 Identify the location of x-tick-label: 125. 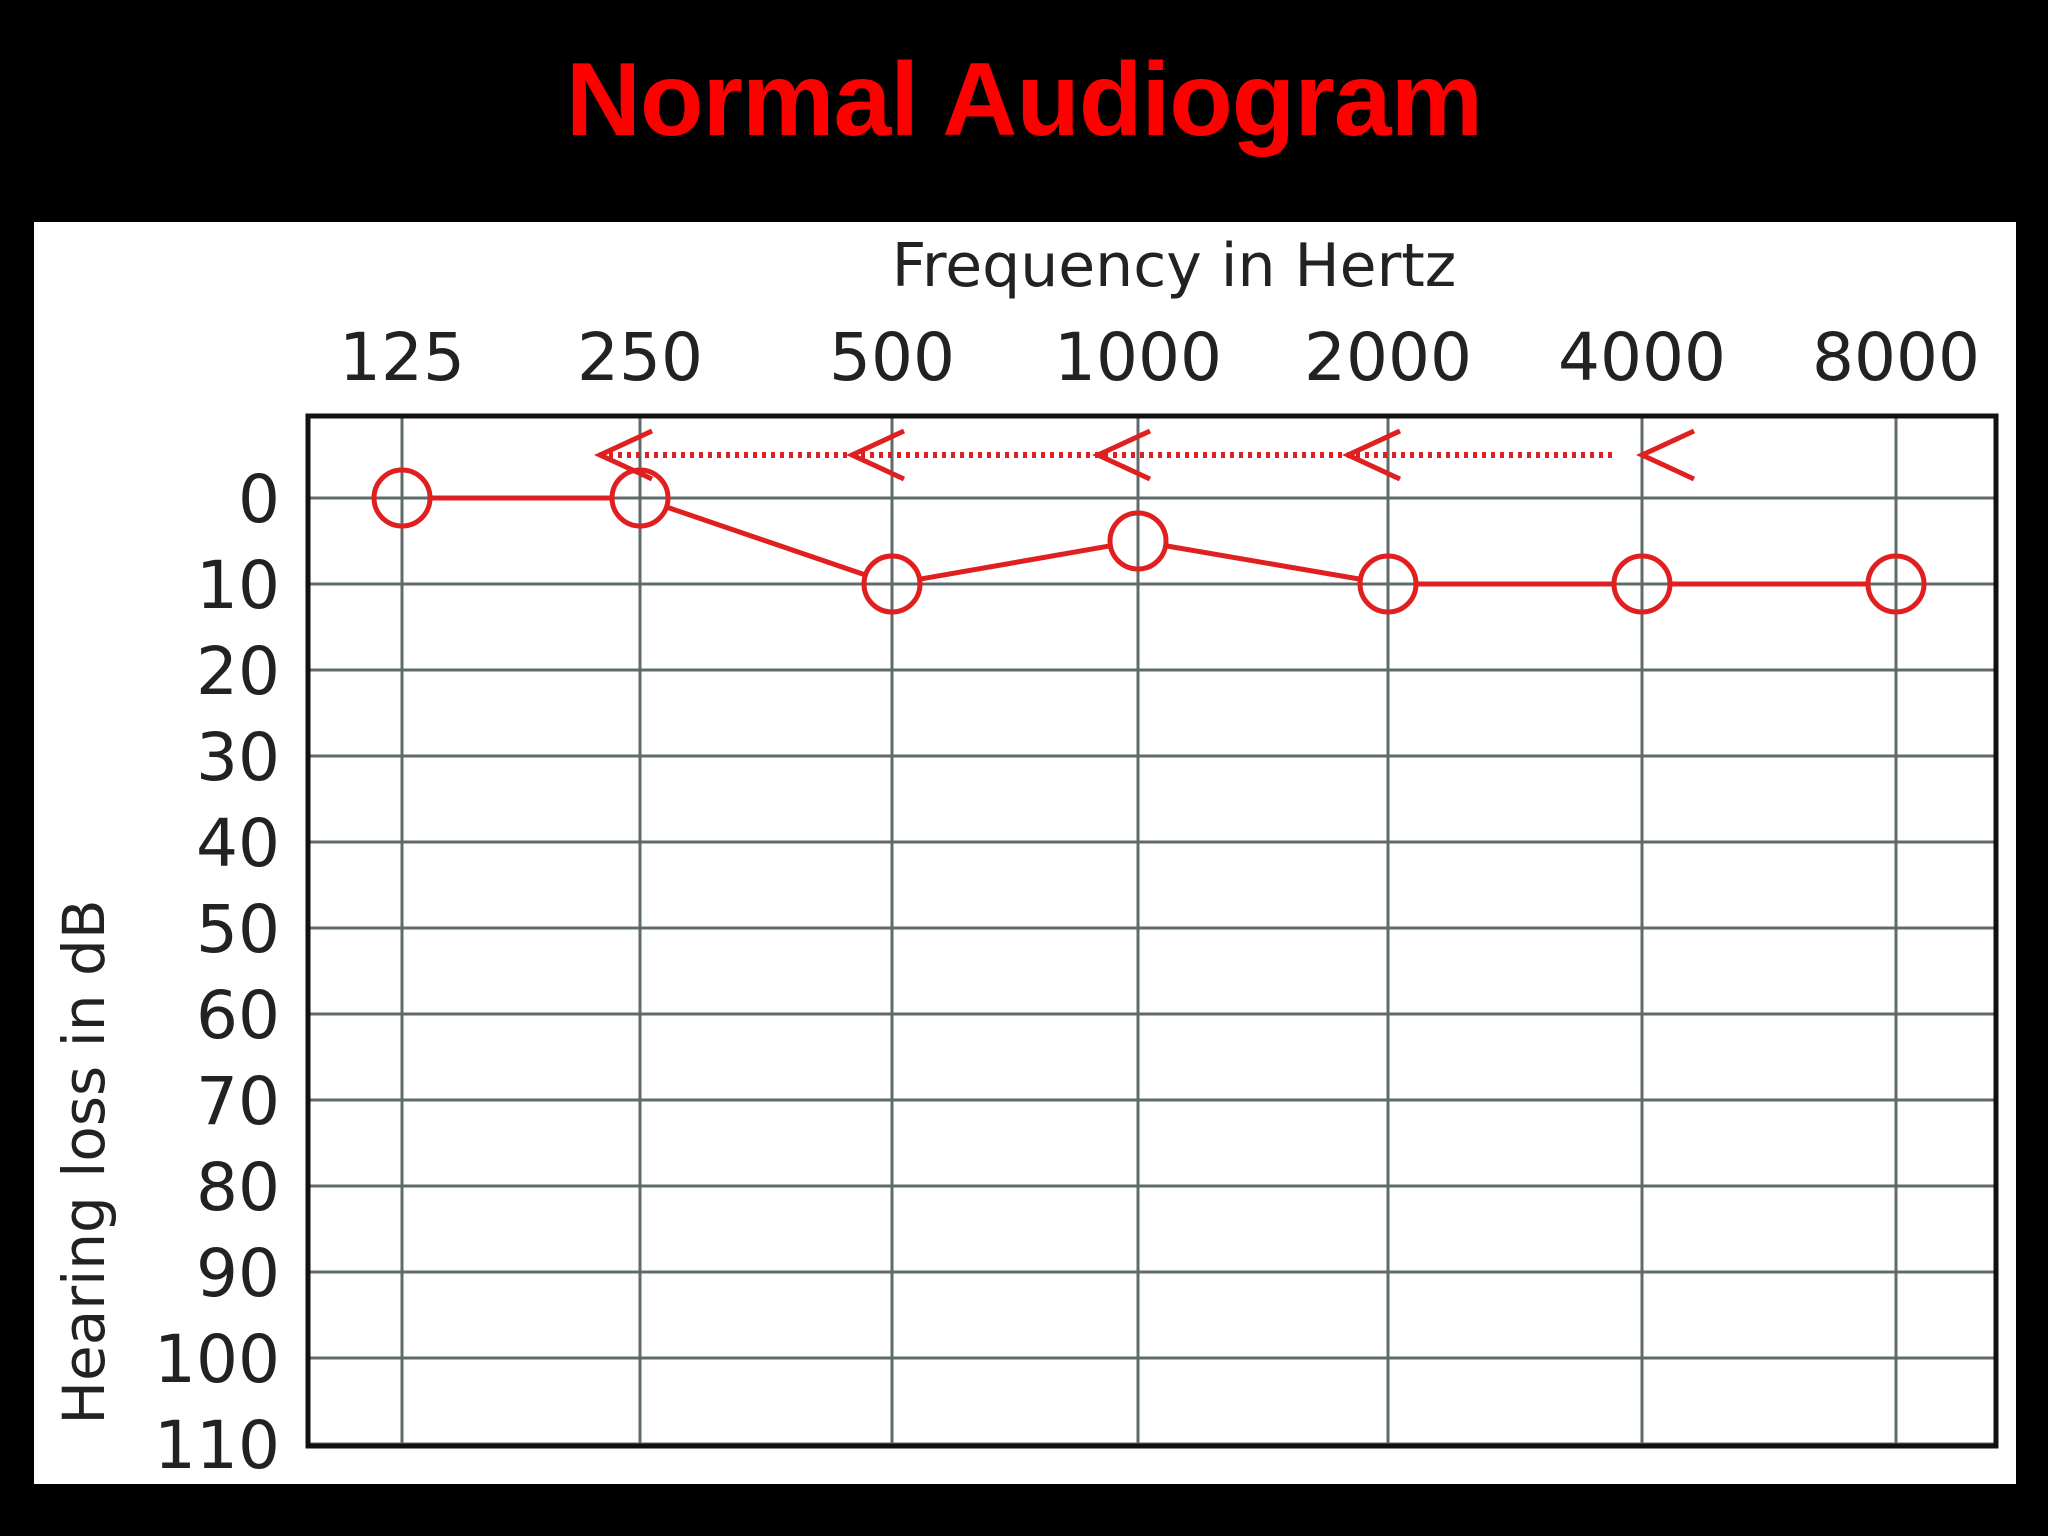
(402, 357).